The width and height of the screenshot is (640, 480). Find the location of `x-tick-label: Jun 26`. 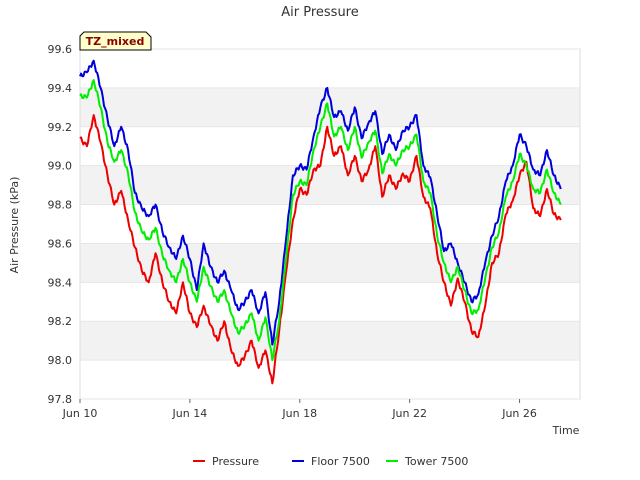

x-tick-label: Jun 26 is located at coordinates (519, 413).